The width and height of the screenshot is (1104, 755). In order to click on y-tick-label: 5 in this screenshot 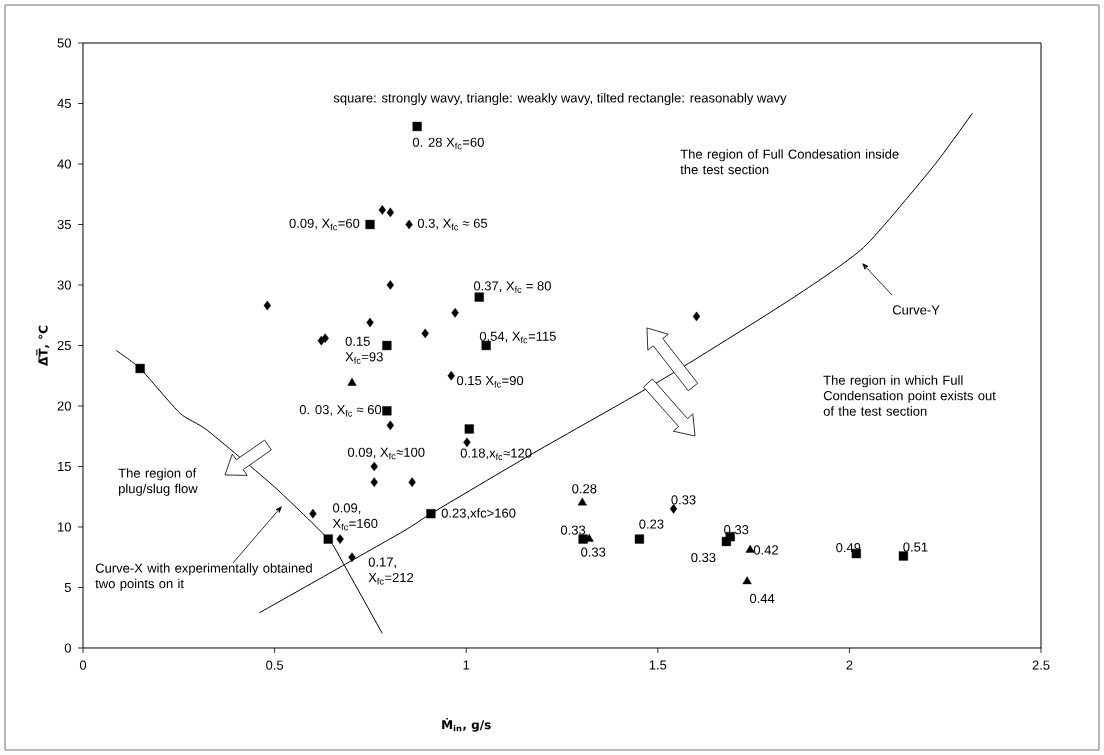, I will do `click(67, 587)`.